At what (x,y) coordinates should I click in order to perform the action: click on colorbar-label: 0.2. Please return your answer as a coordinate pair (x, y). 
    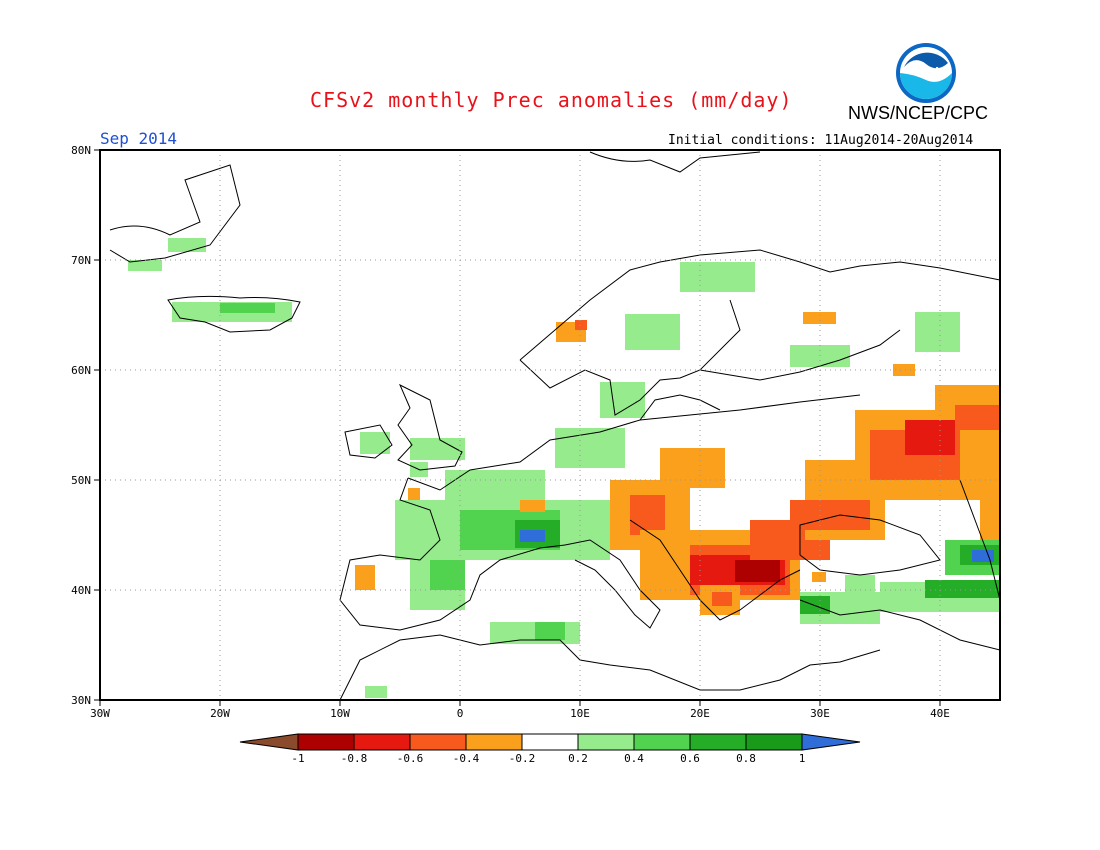
    Looking at the image, I should click on (578, 758).